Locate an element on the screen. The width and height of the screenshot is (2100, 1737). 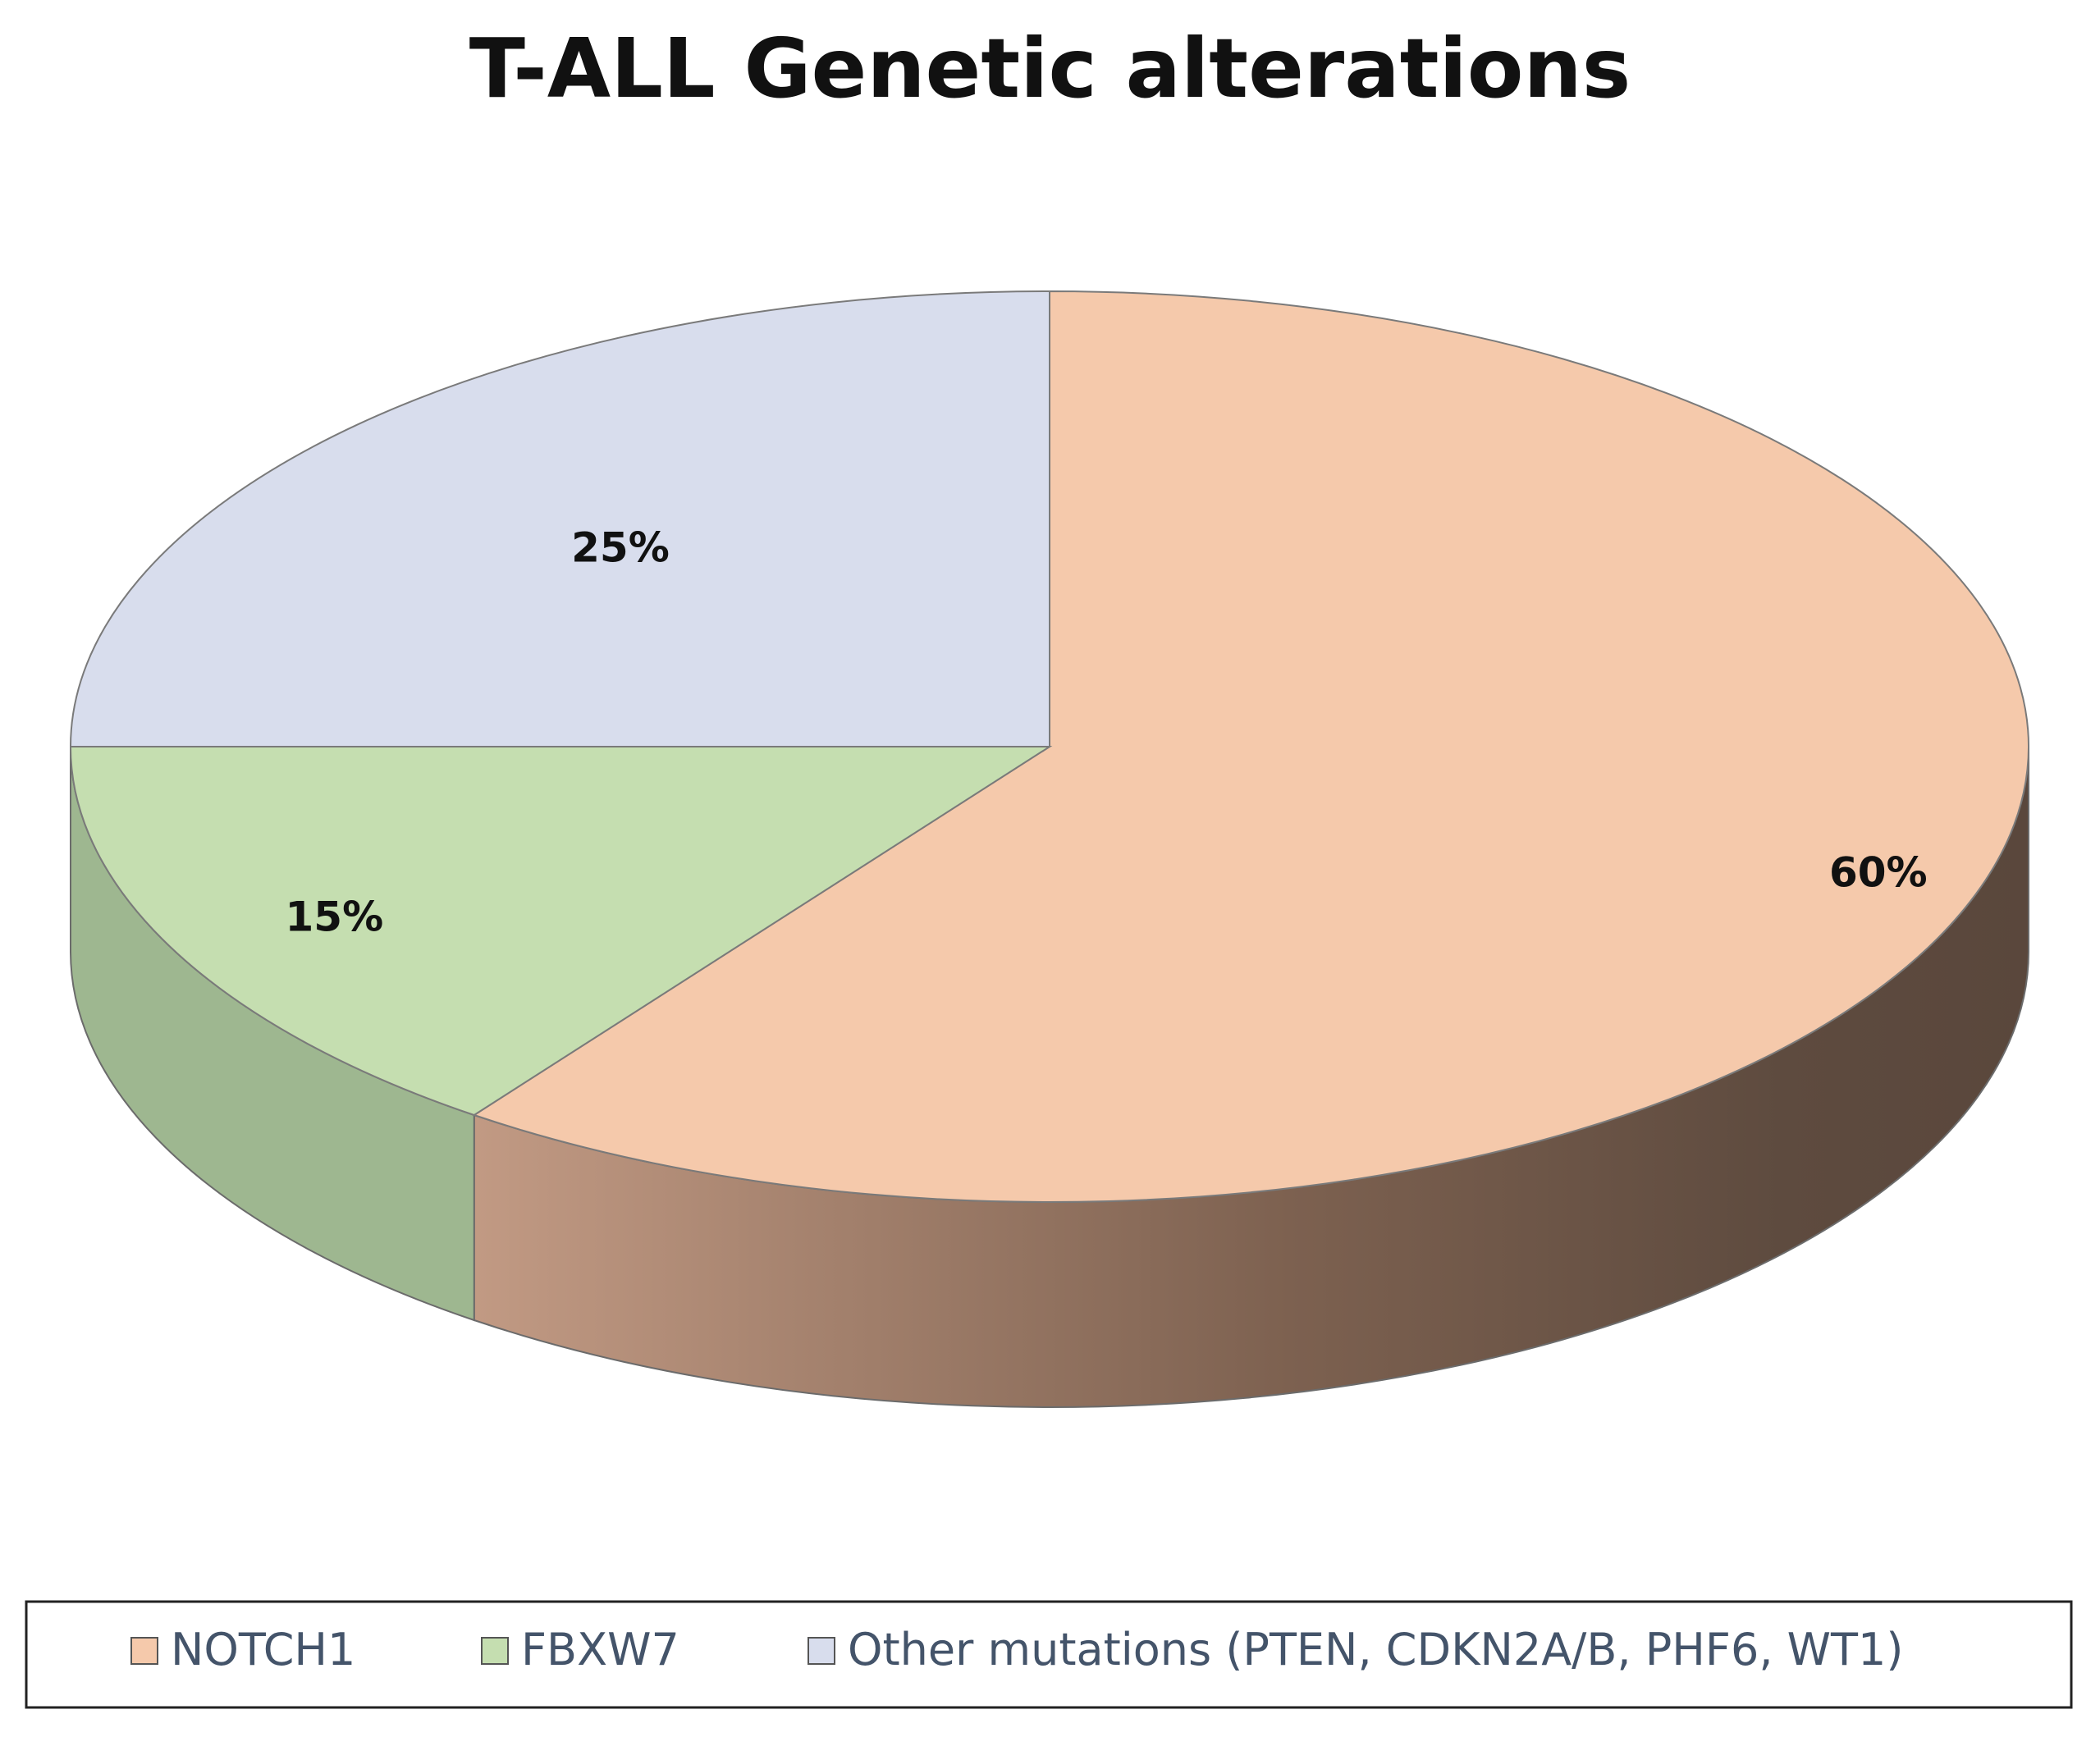
legend-label: NOTCH1 is located at coordinates (263, 1649).